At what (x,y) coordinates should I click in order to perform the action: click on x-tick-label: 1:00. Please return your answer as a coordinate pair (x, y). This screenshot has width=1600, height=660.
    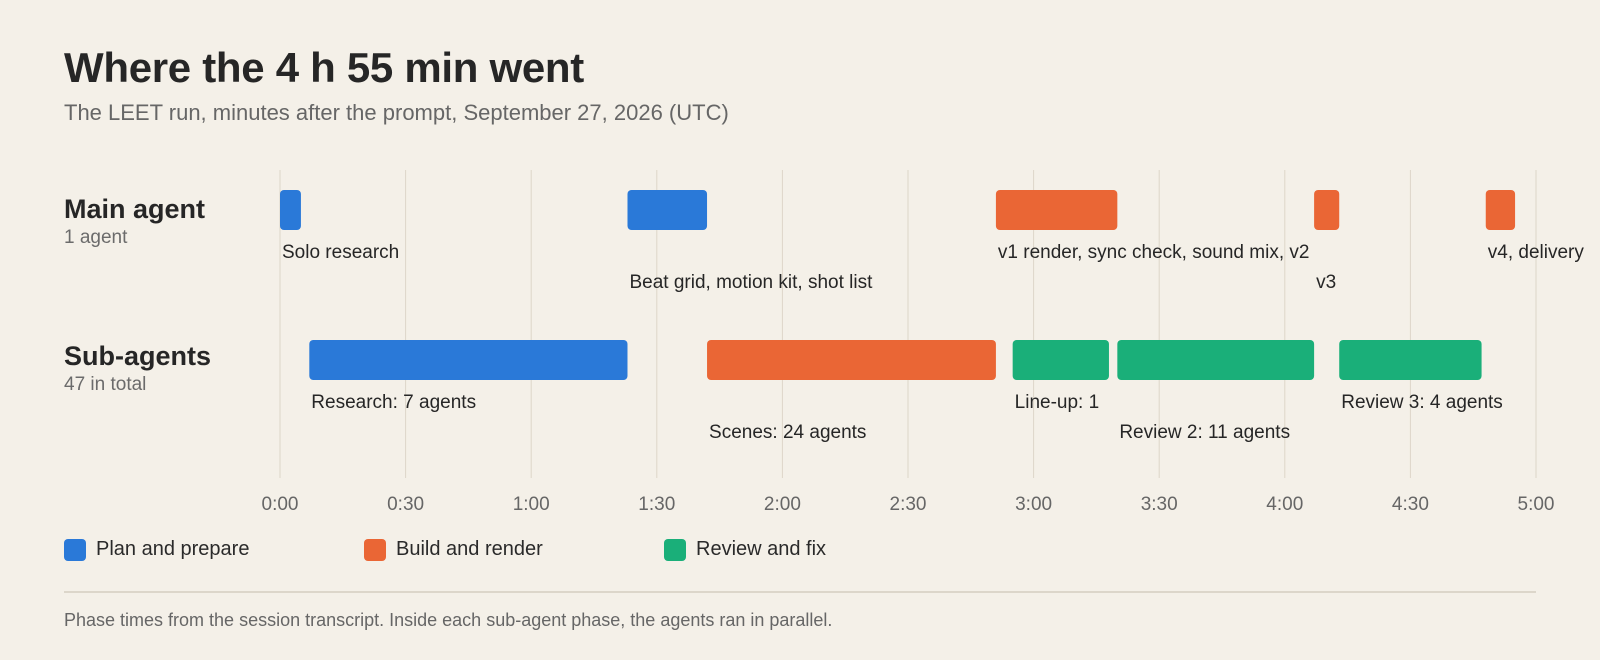
    Looking at the image, I should click on (531, 504).